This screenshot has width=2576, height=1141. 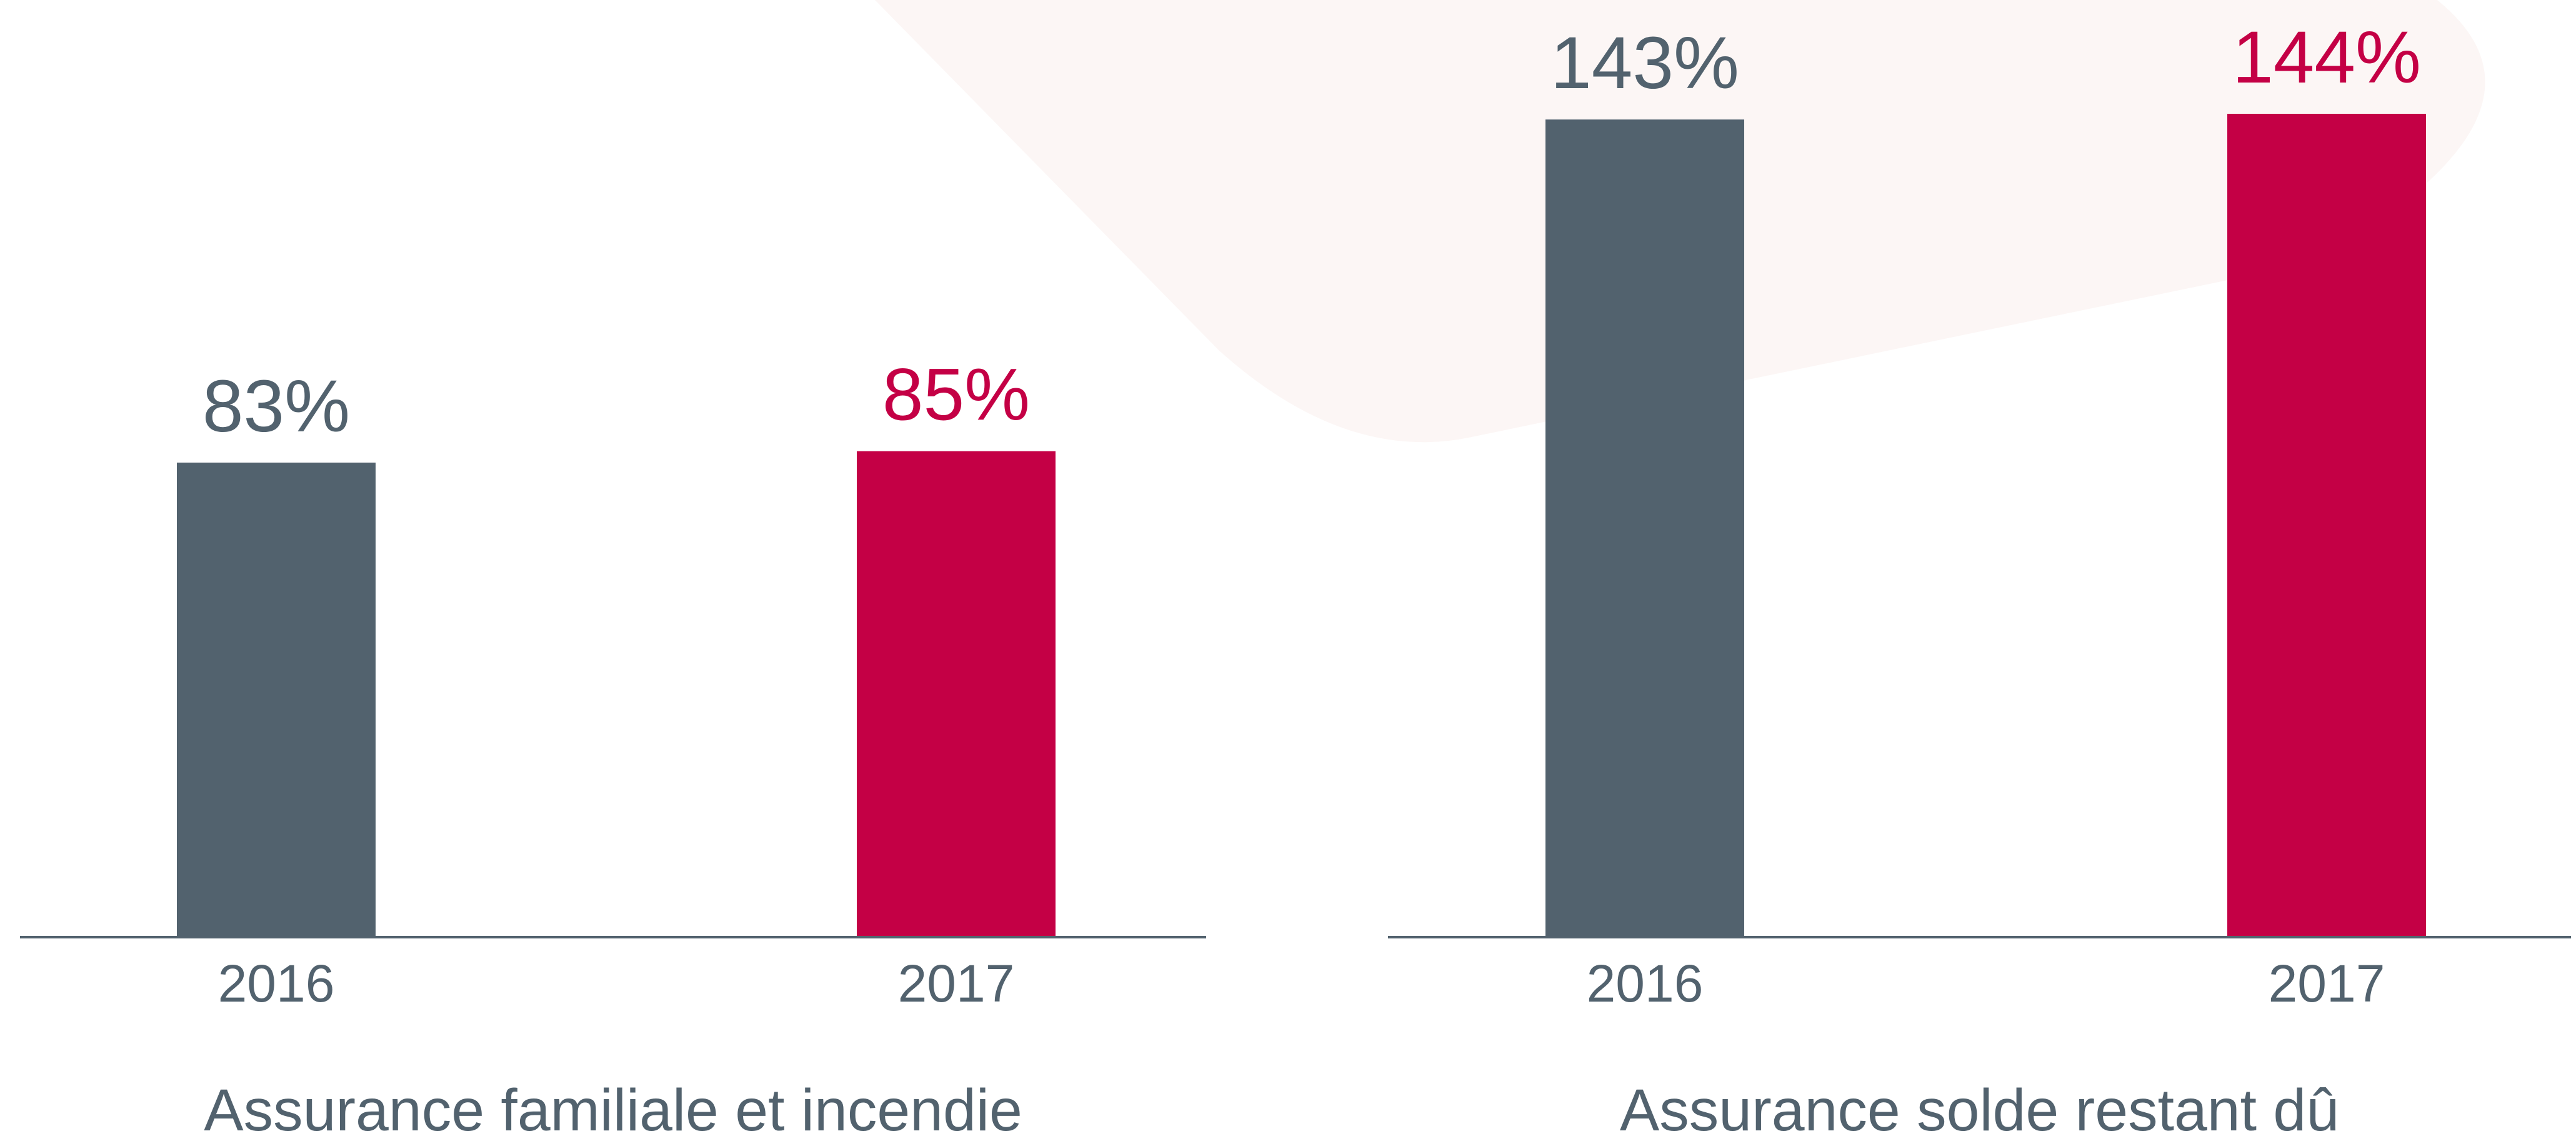 What do you see at coordinates (276, 406) in the screenshot?
I see `value-label: 83%` at bounding box center [276, 406].